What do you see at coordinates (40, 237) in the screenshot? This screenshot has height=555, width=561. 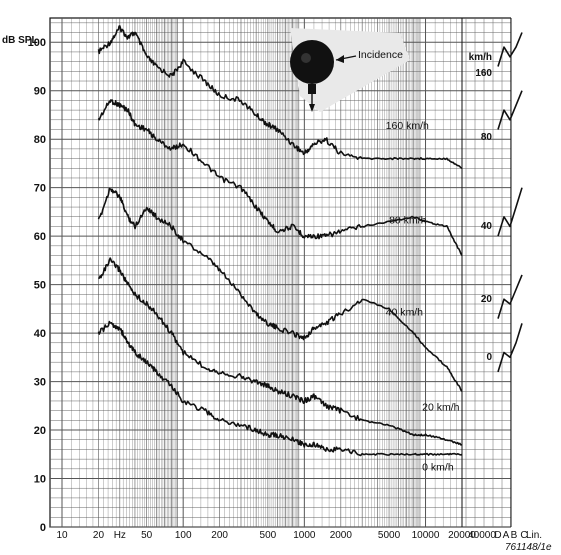 I see `y-tick-label: 60` at bounding box center [40, 237].